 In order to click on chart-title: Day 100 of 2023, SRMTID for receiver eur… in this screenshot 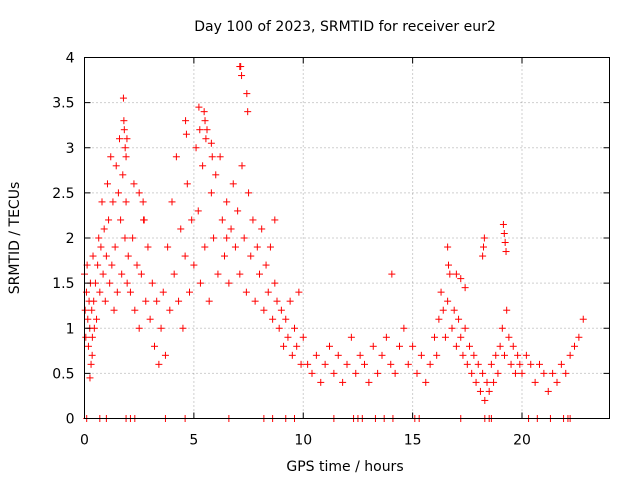, I will do `click(345, 27)`.